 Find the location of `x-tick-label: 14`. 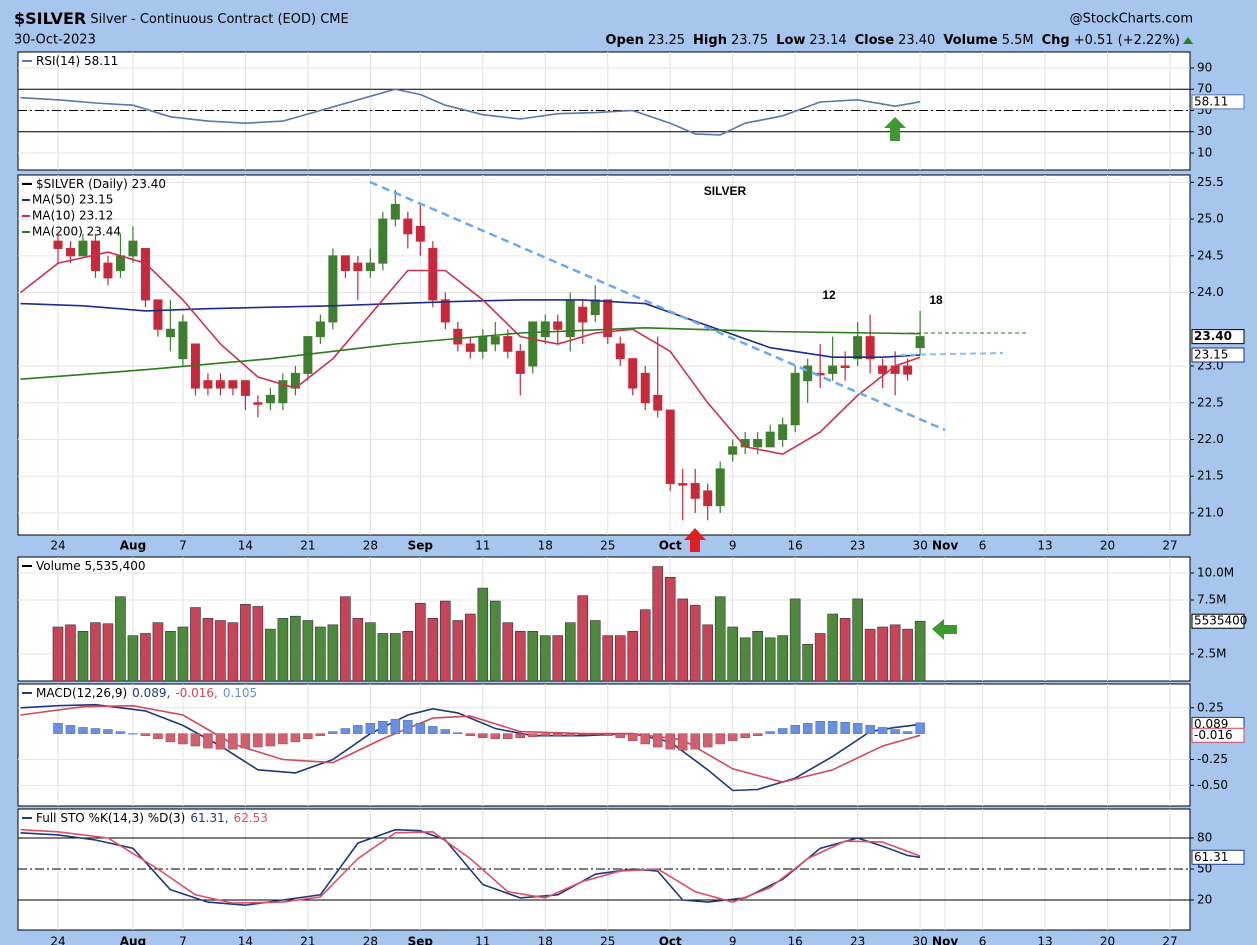

x-tick-label: 14 is located at coordinates (245, 546).